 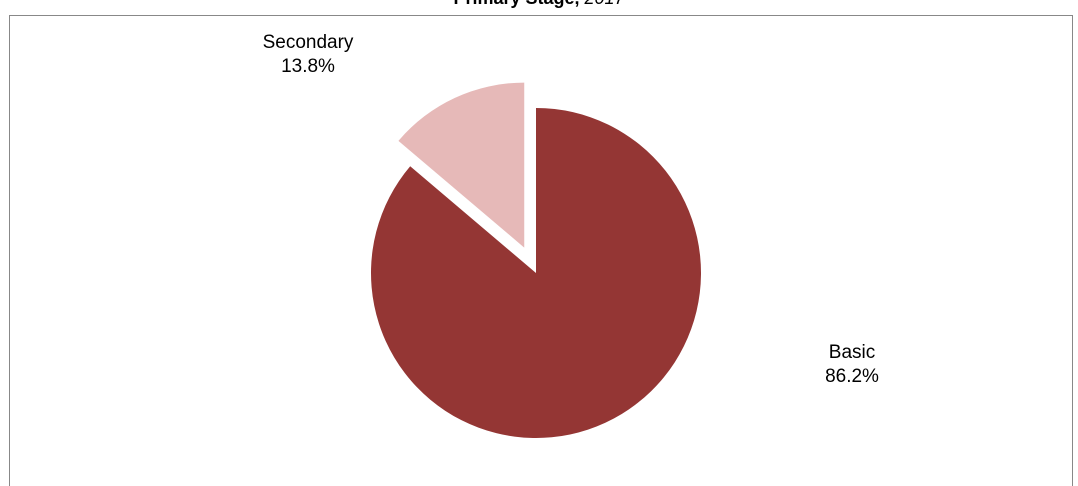 I want to click on slice-label-secondary: Secondary, so click(x=308, y=42).